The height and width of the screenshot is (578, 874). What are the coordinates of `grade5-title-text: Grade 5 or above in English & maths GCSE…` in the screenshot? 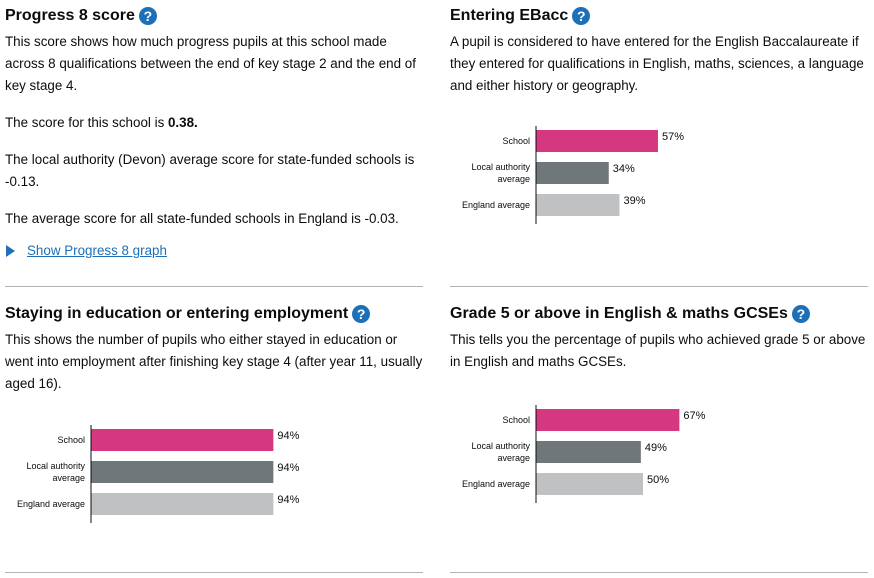 It's located at (619, 313).